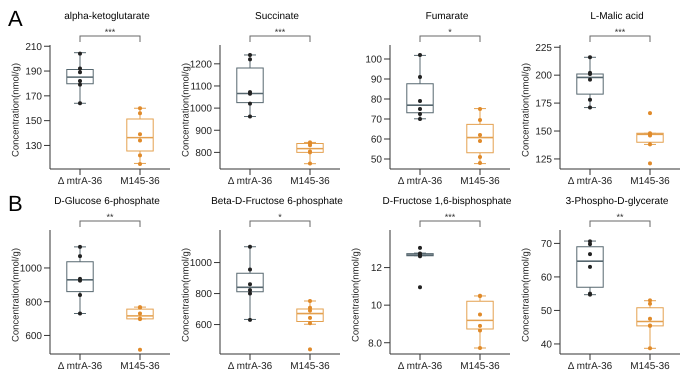 This screenshot has width=698, height=387. Describe the element at coordinates (33, 47) in the screenshot. I see `y-tick-label: 210` at that location.